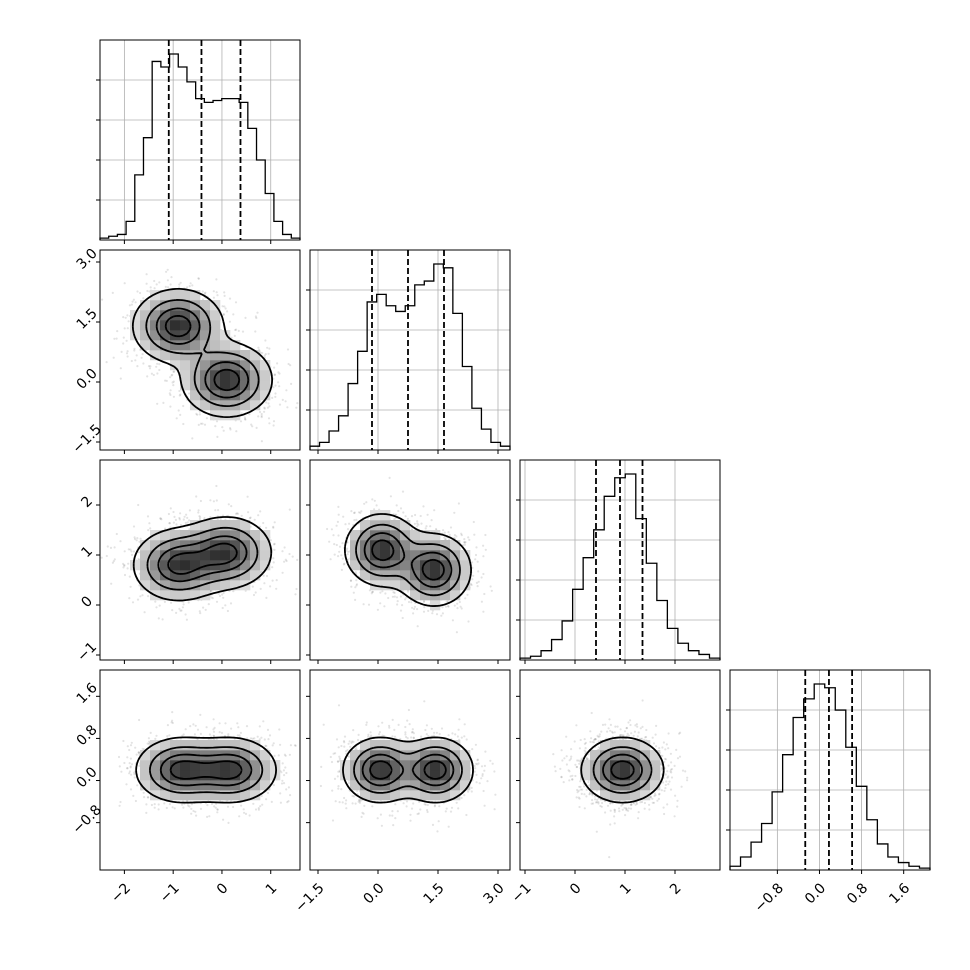  Describe the element at coordinates (830, 770) in the screenshot. I see `panel-background` at that location.